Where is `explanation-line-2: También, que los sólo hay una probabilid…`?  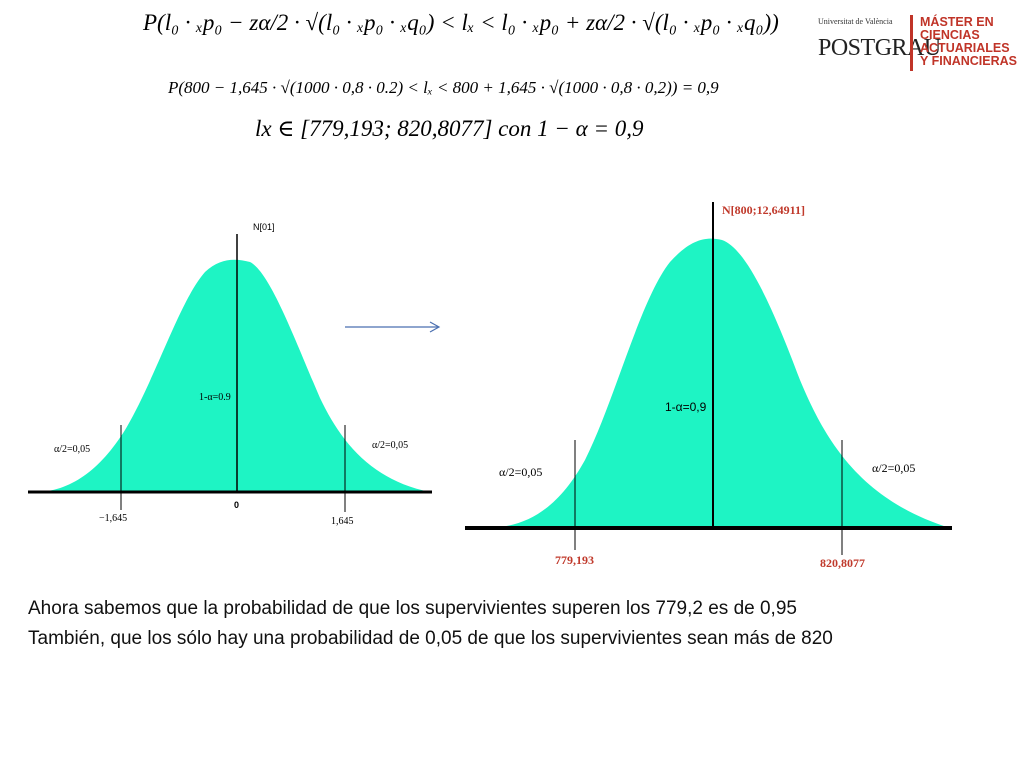 explanation-line-2: También, que los sólo hay una probabilid… is located at coordinates (430, 638).